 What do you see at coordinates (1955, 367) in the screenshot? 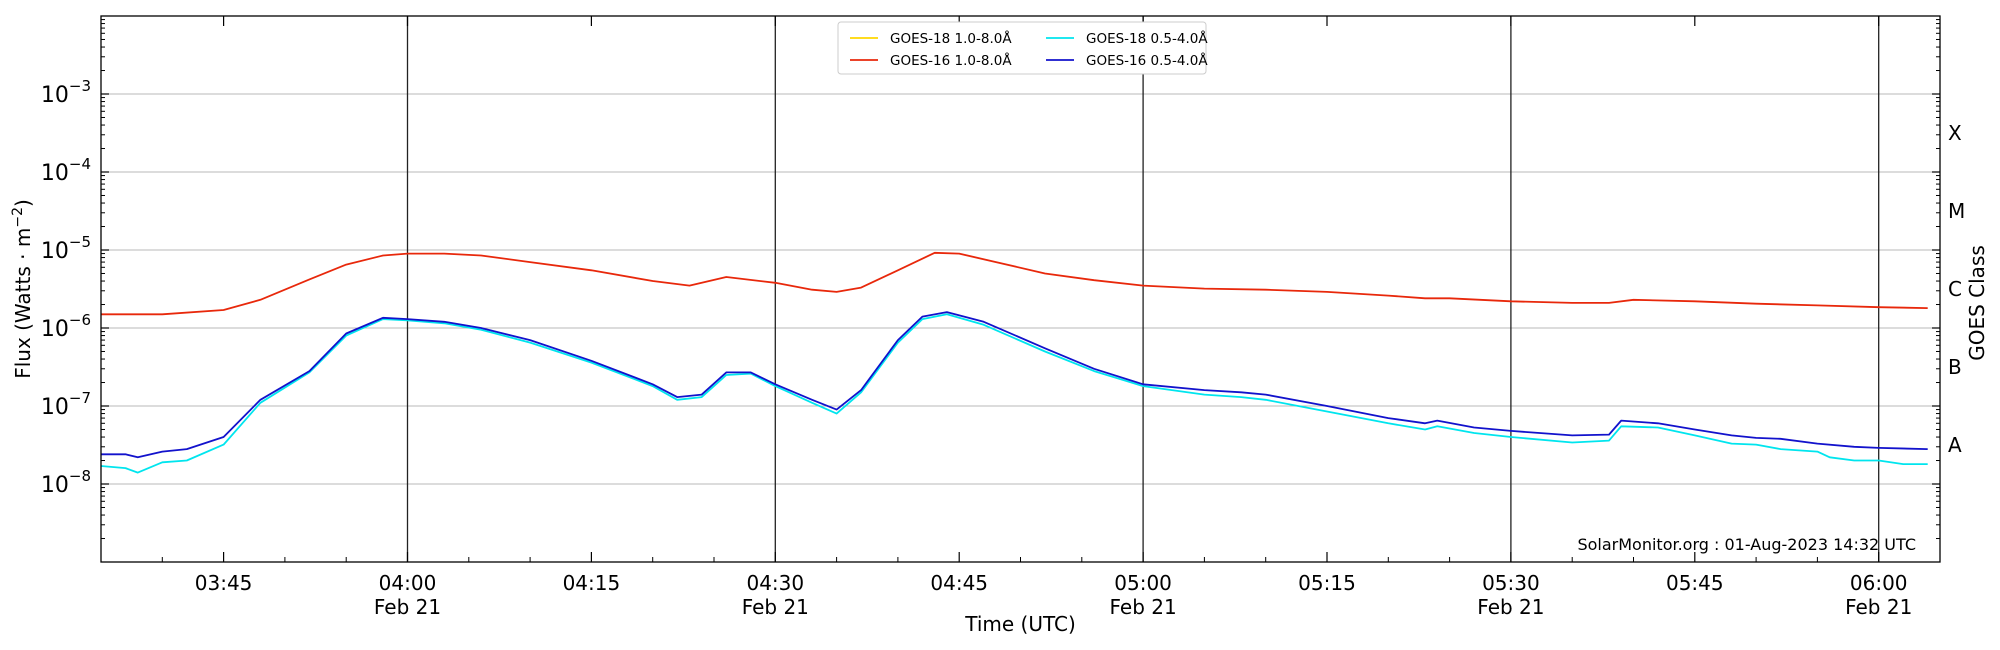
I see `goes-class-label: B` at bounding box center [1955, 367].